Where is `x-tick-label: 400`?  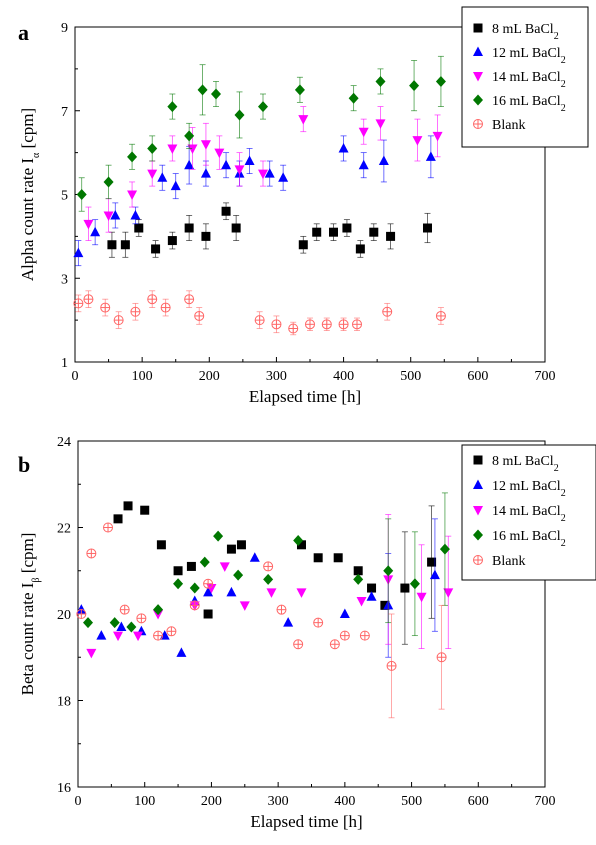 x-tick-label: 400 is located at coordinates (343, 376).